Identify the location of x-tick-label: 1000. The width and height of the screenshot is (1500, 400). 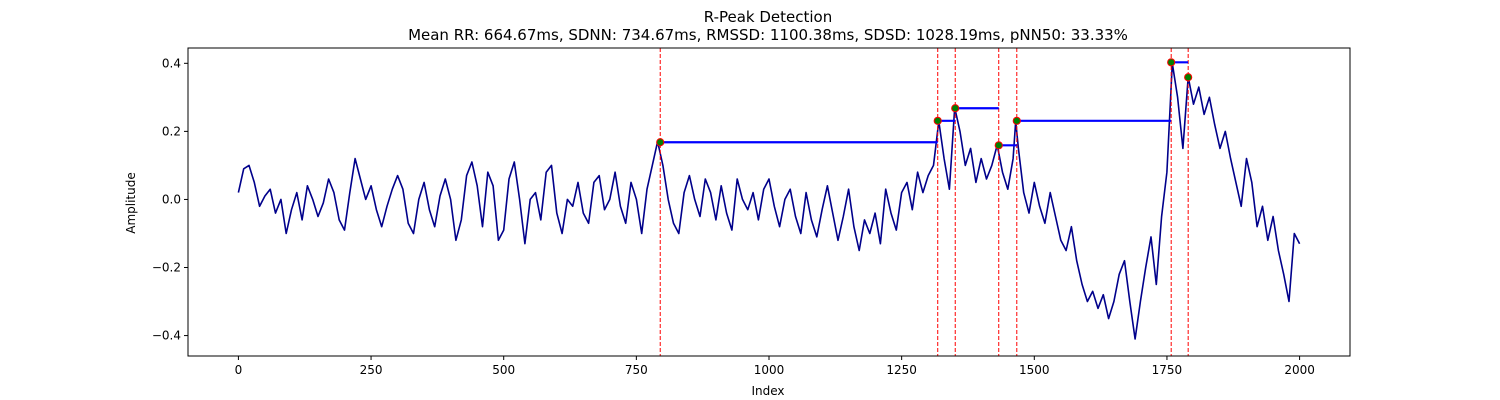
(769, 370).